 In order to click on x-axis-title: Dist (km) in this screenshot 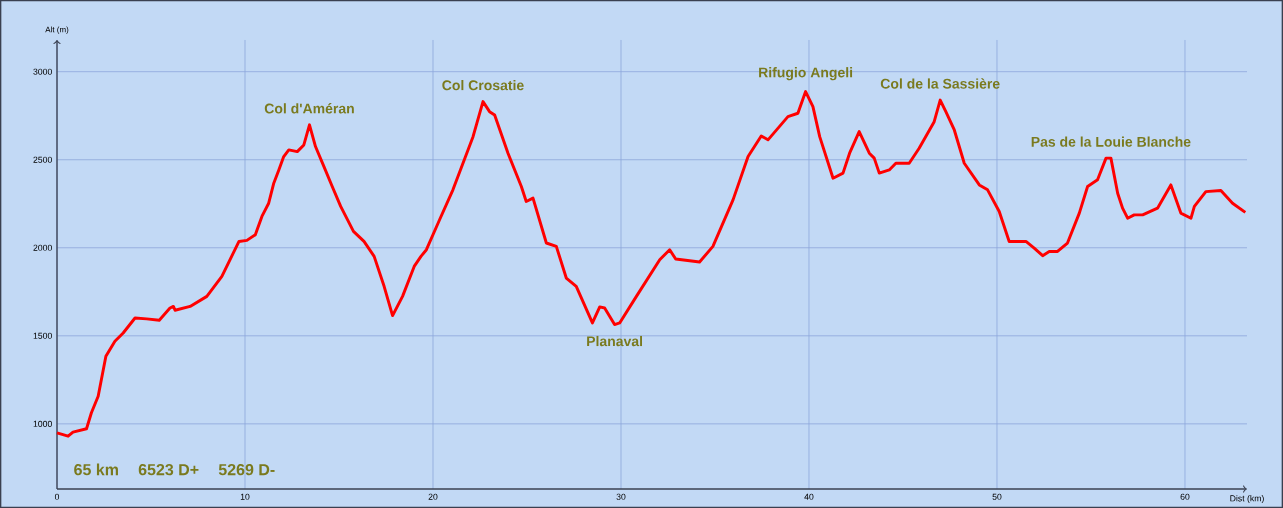, I will do `click(1247, 499)`.